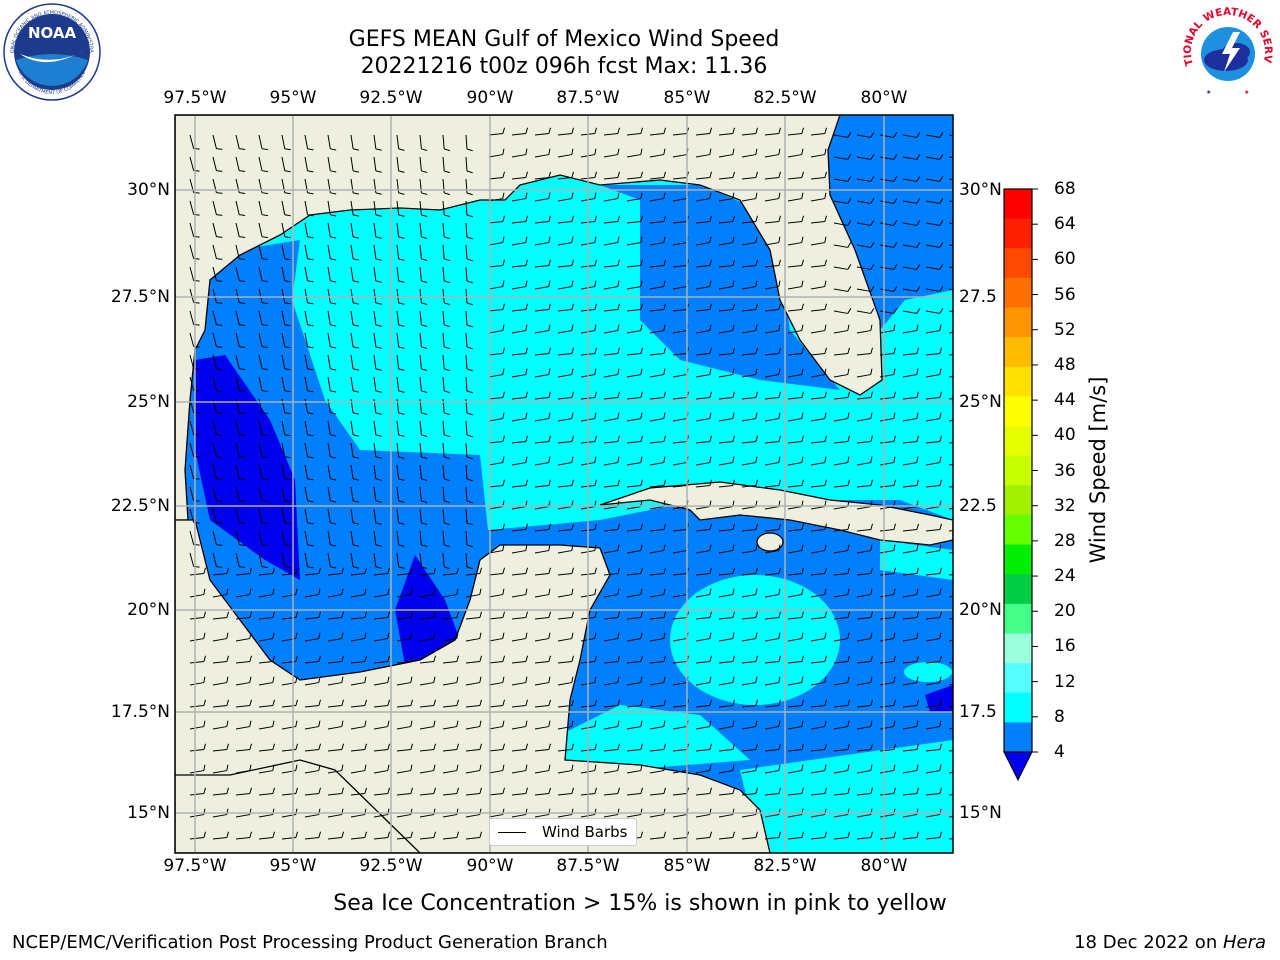 The height and width of the screenshot is (960, 1280). Describe the element at coordinates (564, 39) in the screenshot. I see `map-title: GEFS MEAN Gulf of Mexico Wind Speed` at that location.